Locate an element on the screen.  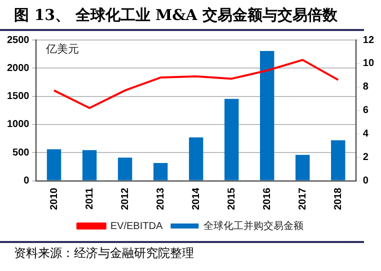
y2-tick-label: 2 is located at coordinates (365, 158).